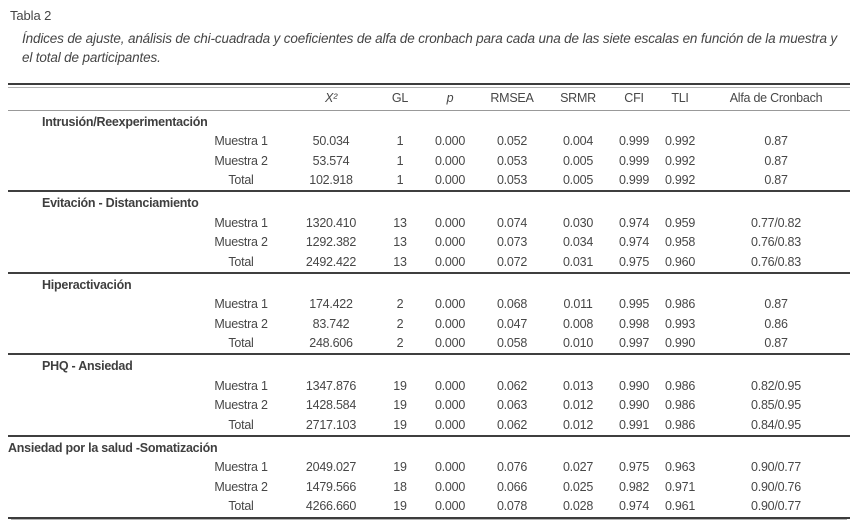 This screenshot has height=520, width=858. I want to click on cell-x2: 174.422, so click(331, 304).